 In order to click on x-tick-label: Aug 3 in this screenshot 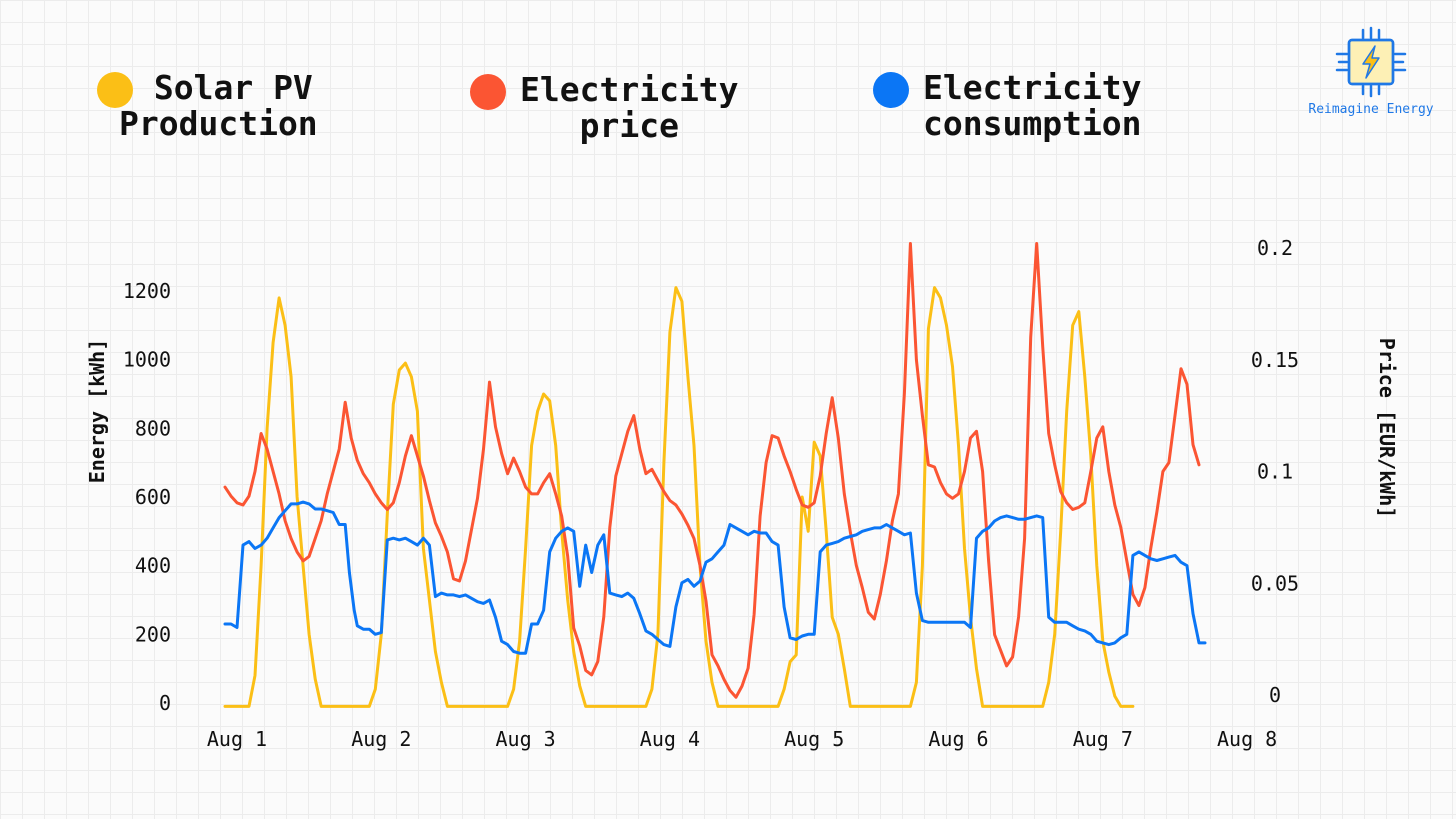, I will do `click(525, 739)`.